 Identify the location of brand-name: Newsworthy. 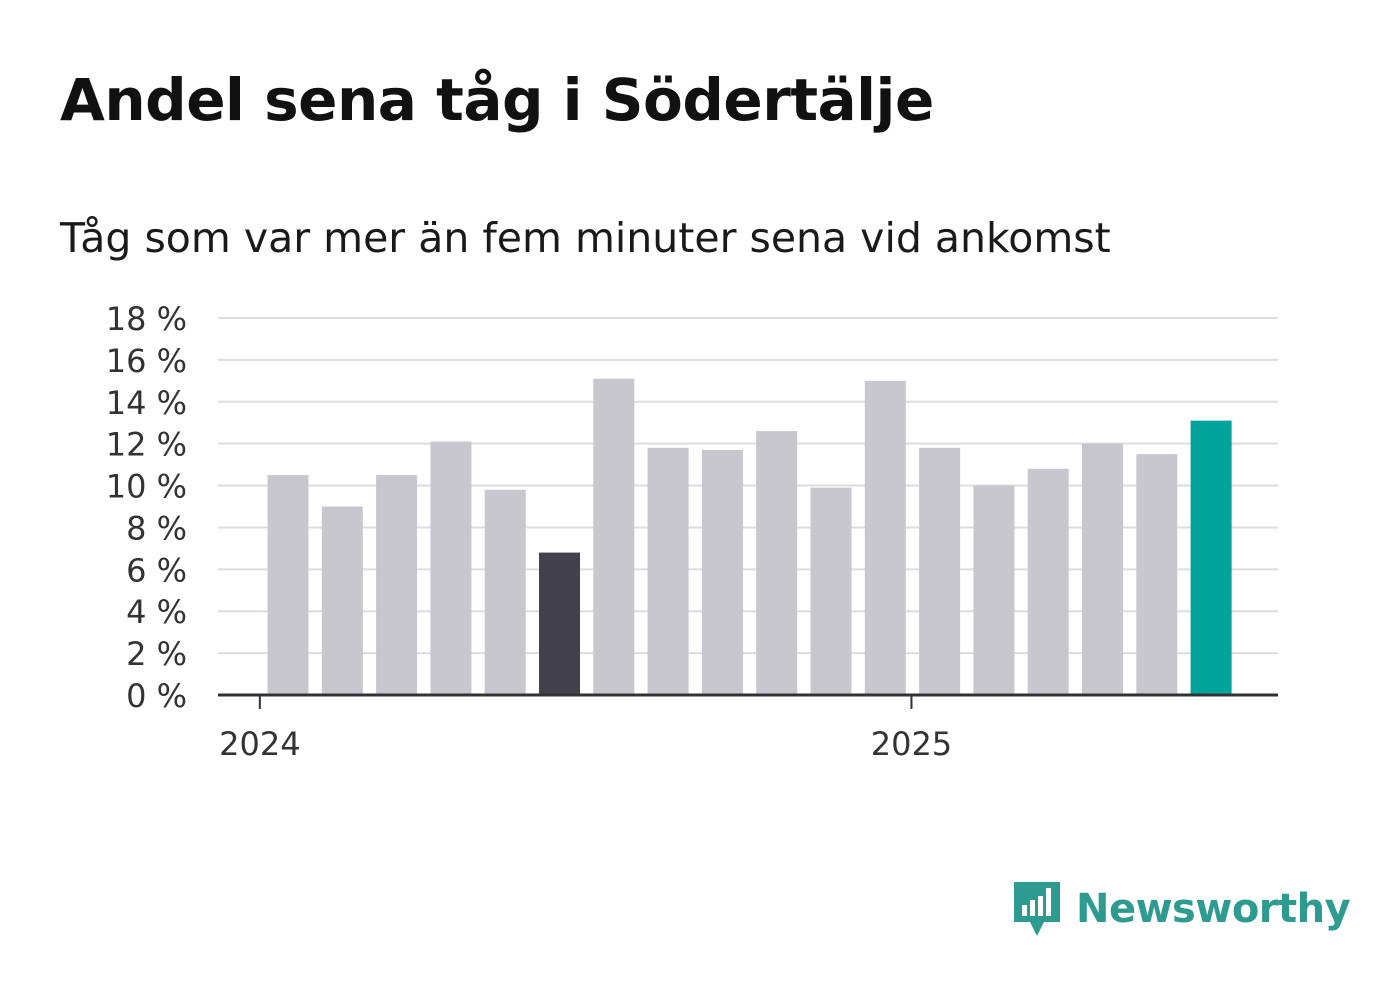
(1213, 909).